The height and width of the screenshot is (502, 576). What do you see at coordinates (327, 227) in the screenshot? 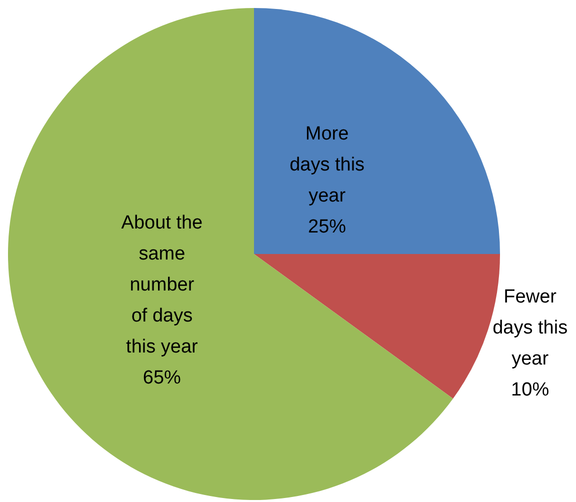
I see `data-label: 25%` at bounding box center [327, 227].